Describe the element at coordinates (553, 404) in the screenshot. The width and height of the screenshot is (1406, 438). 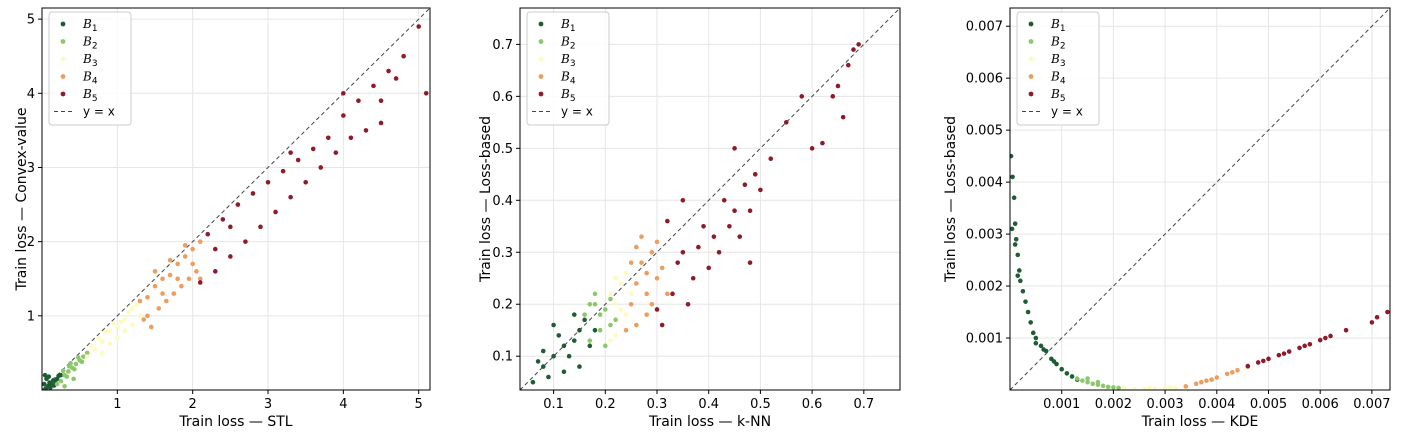
I see `x-tick-label: 0.1` at that location.